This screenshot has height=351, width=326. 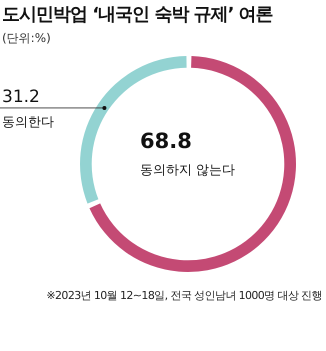 I want to click on data-label: 31.2, so click(x=21, y=96).